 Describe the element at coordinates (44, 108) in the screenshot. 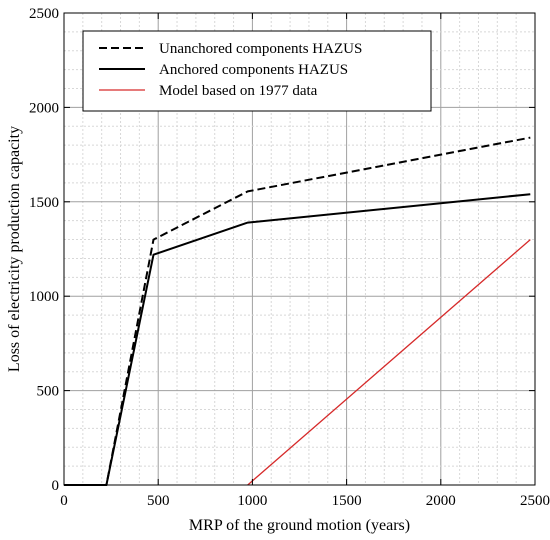

I see `y-tick-label: 2000` at that location.